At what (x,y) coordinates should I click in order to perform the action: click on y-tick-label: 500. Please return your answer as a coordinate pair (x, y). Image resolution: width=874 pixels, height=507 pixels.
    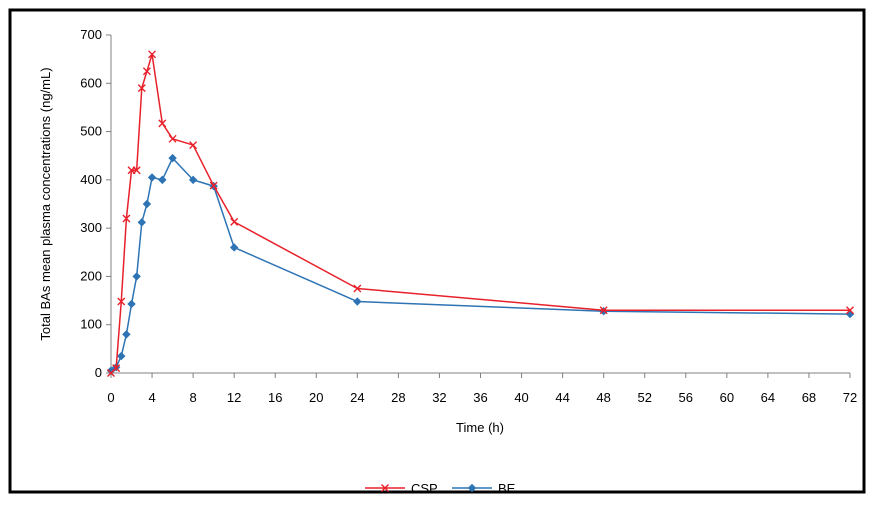
    Looking at the image, I should click on (91, 131).